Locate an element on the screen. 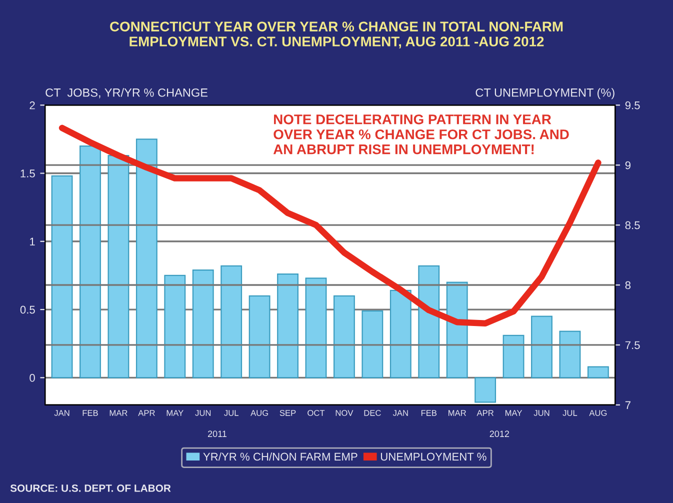 The image size is (673, 503). legend-label: UNEMPLOYMENT % is located at coordinates (433, 456).